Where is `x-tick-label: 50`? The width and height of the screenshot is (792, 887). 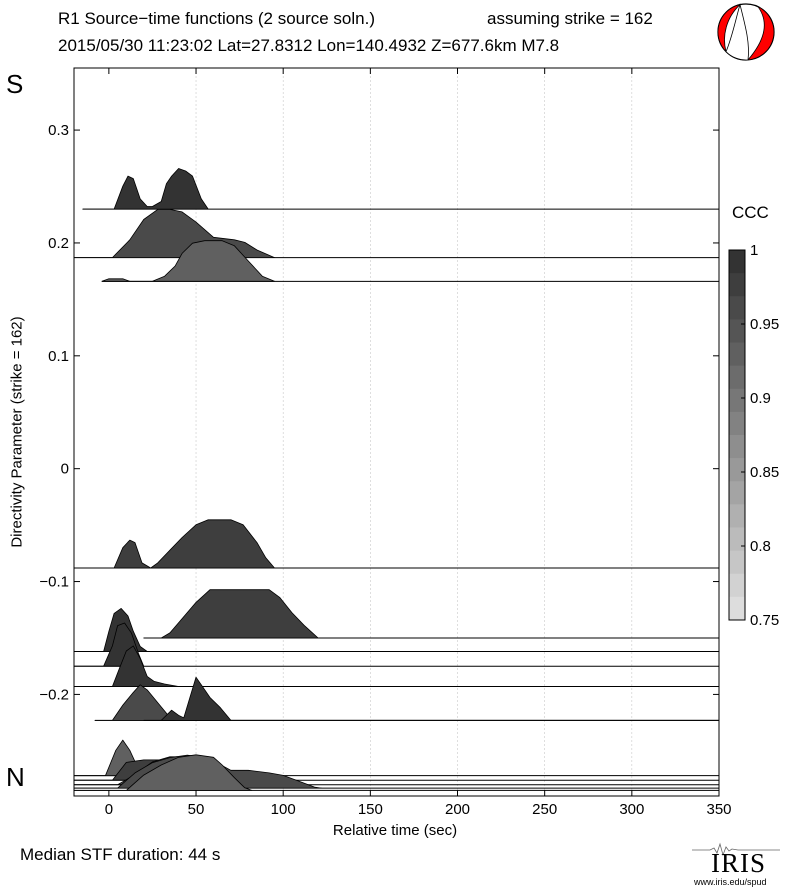 x-tick-label: 50 is located at coordinates (196, 809).